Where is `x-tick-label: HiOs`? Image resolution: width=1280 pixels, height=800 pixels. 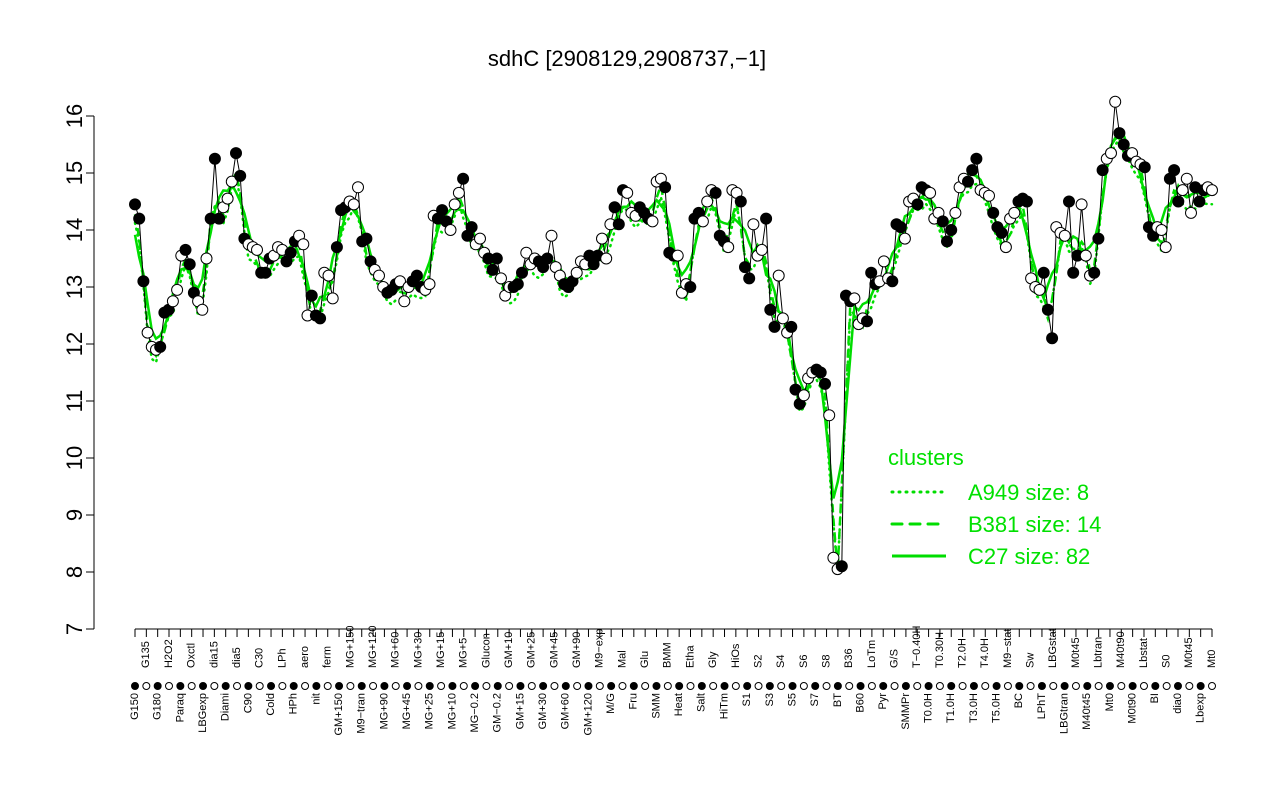 x-tick-label: HiOs is located at coordinates (736, 655).